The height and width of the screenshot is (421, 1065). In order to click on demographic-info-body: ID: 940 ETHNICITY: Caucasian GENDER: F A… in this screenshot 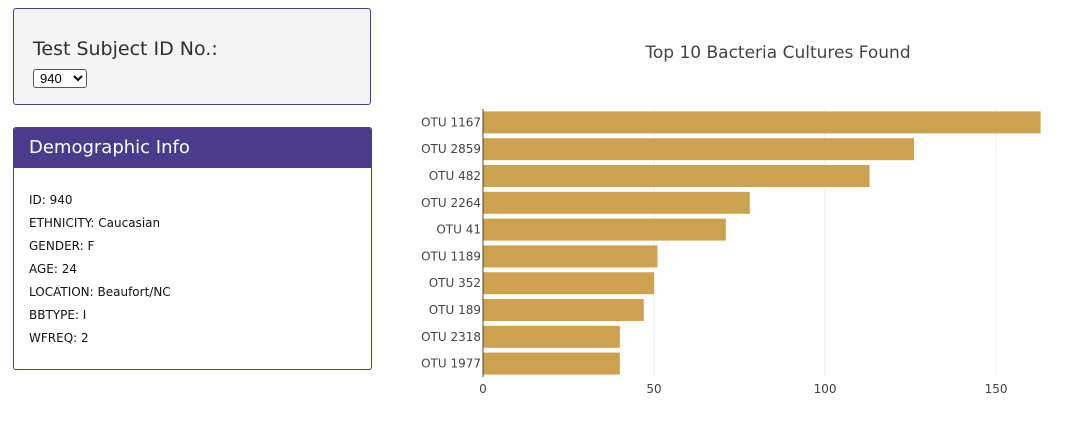, I will do `click(192, 261)`.